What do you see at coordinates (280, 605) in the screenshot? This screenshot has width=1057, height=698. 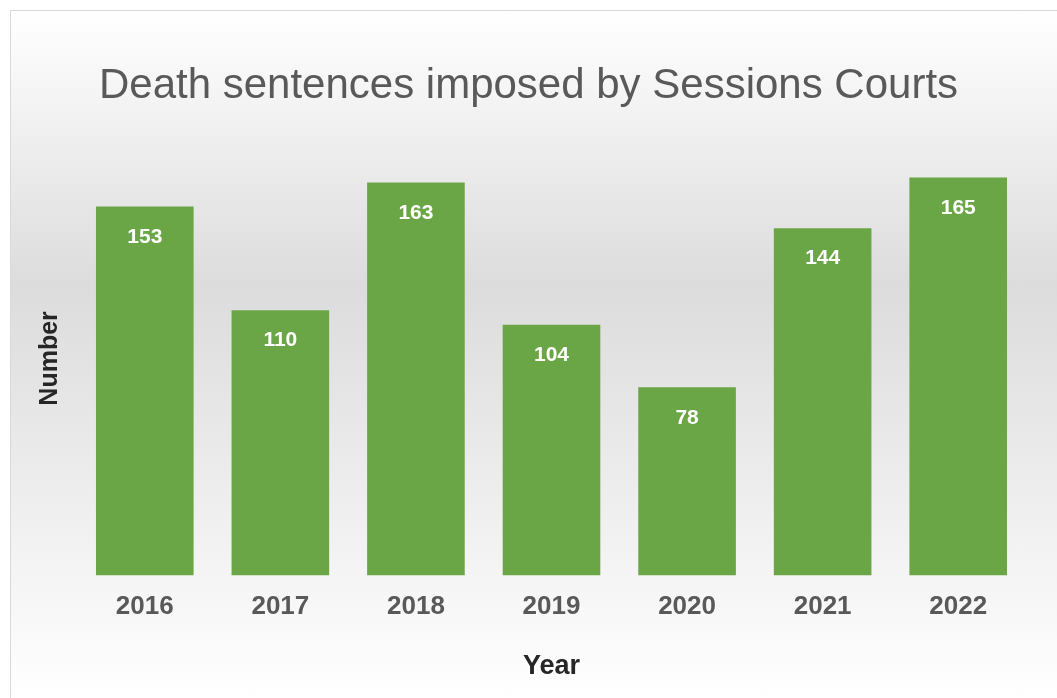 I see `x-tick-label: 2017` at bounding box center [280, 605].